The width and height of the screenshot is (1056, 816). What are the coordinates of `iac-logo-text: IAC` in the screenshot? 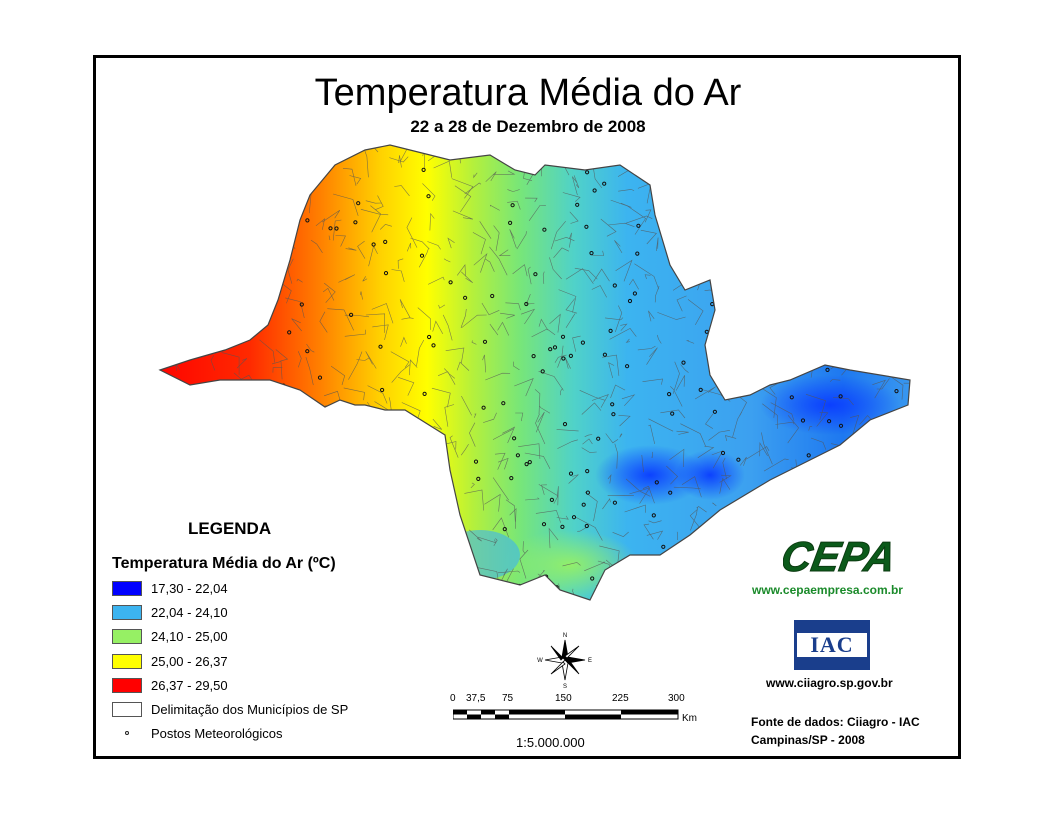 It's located at (832, 644).